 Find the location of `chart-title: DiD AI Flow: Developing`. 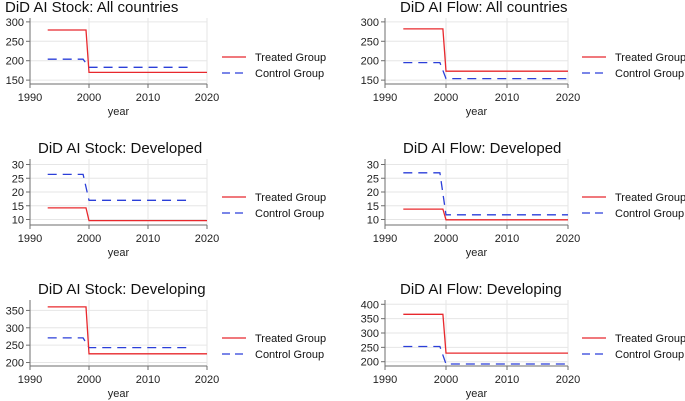

chart-title: DiD AI Flow: Developing is located at coordinates (481, 289).